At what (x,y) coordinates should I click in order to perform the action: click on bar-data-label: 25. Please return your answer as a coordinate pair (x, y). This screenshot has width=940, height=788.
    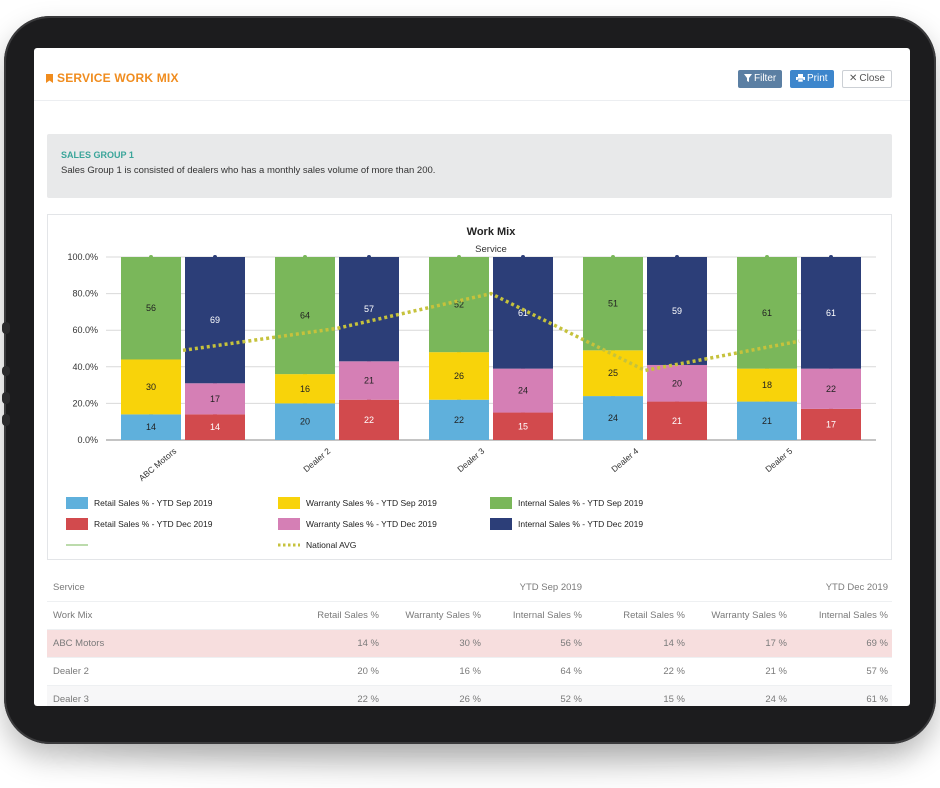
    Looking at the image, I should click on (613, 373).